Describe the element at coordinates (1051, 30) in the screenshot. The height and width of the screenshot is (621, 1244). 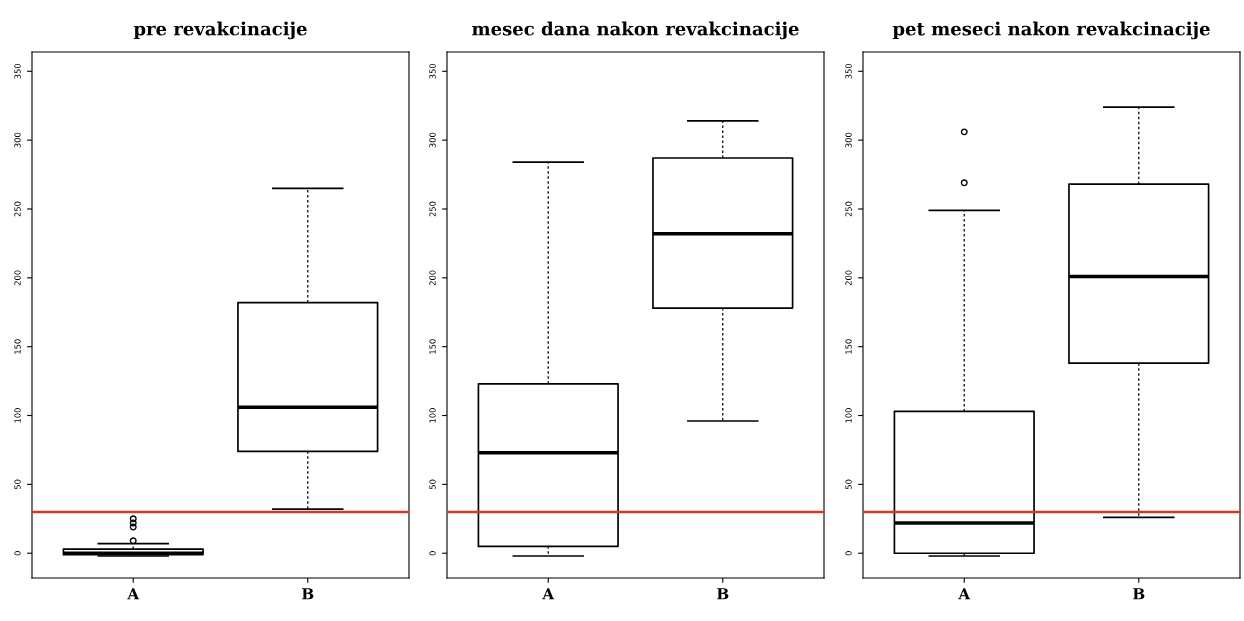
I see `chart-title: pet meseci nakon revakcinacije` at that location.